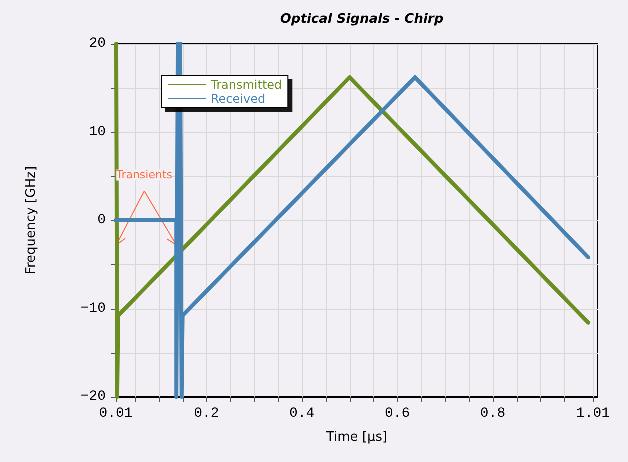  What do you see at coordinates (246, 85) in the screenshot?
I see `legend-label: Transmitted` at bounding box center [246, 85].